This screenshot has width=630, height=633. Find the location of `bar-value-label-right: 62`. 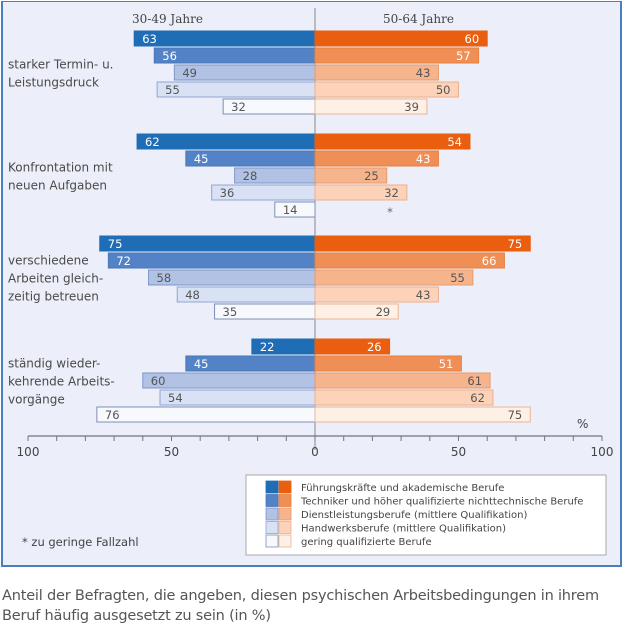

bar-value-label-right: 62 is located at coordinates (477, 398).